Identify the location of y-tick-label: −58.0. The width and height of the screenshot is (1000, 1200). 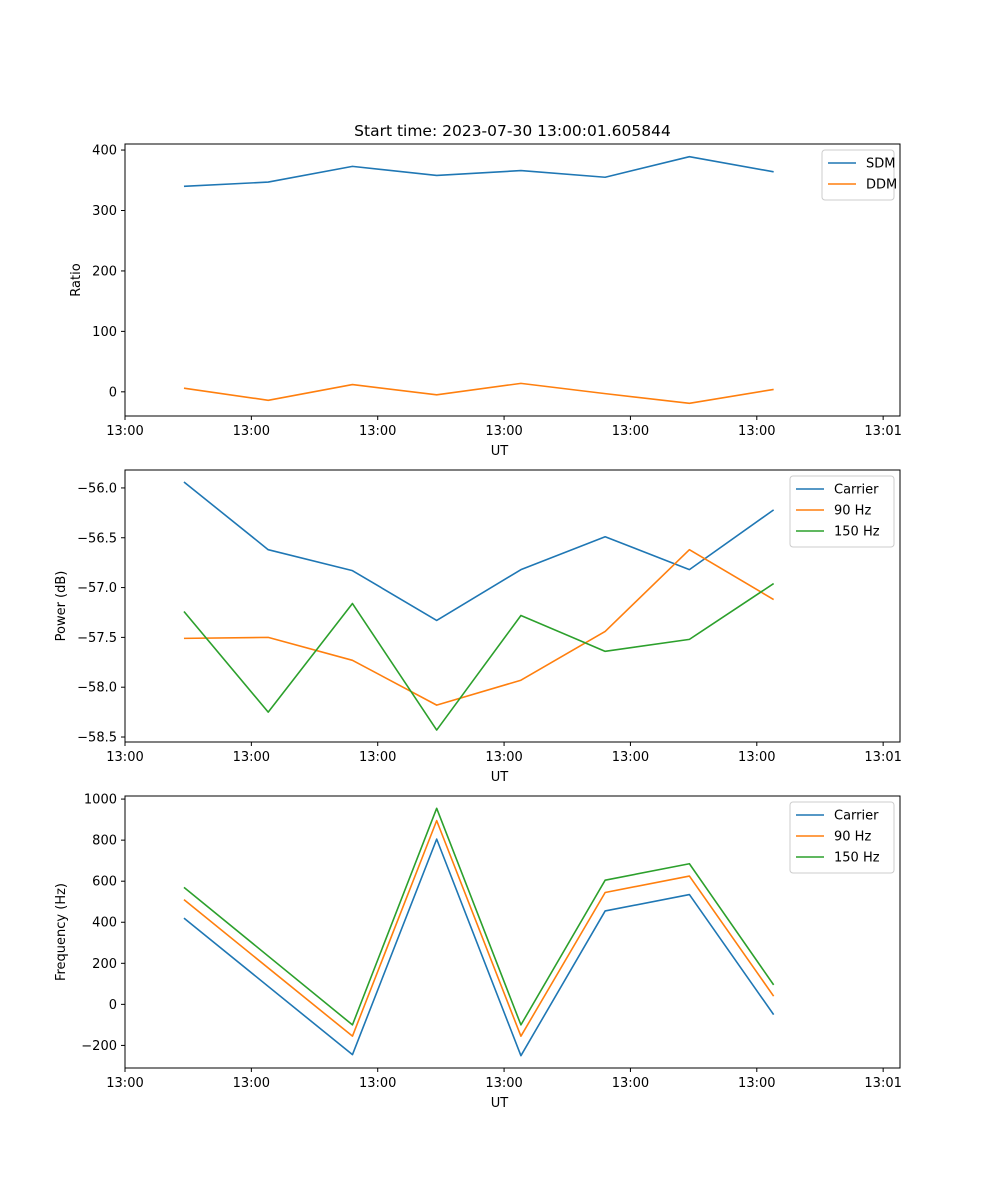
(97, 688).